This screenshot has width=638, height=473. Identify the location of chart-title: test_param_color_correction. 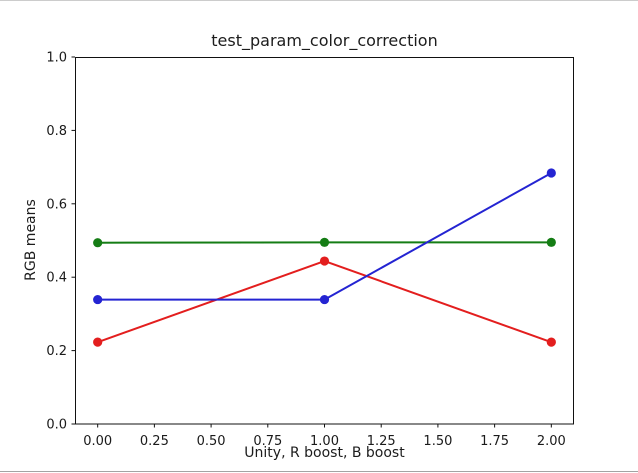
(324, 40).